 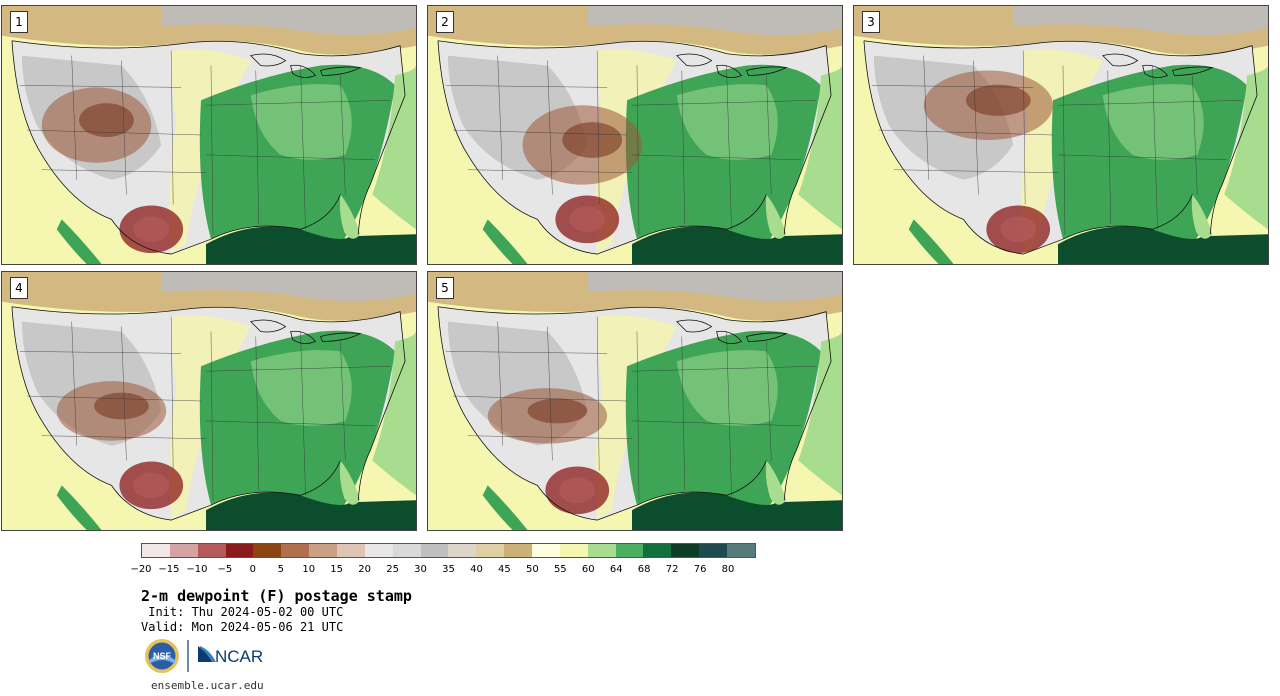 I want to click on colorbar-tick-3: −5, so click(x=225, y=569).